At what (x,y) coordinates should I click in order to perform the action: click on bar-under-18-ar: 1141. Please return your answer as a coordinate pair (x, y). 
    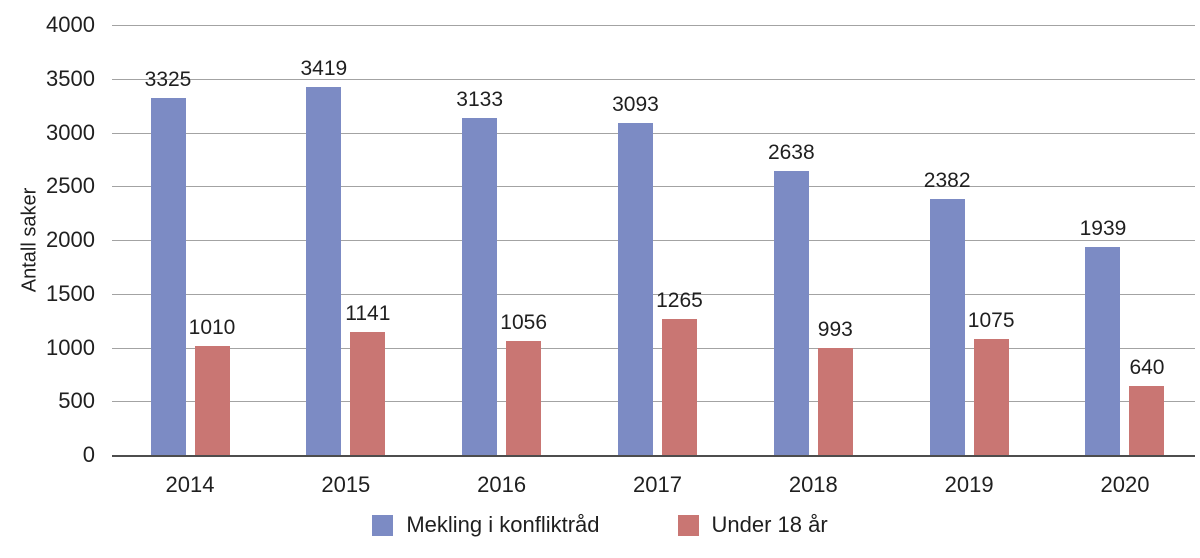
    Looking at the image, I should click on (367, 378).